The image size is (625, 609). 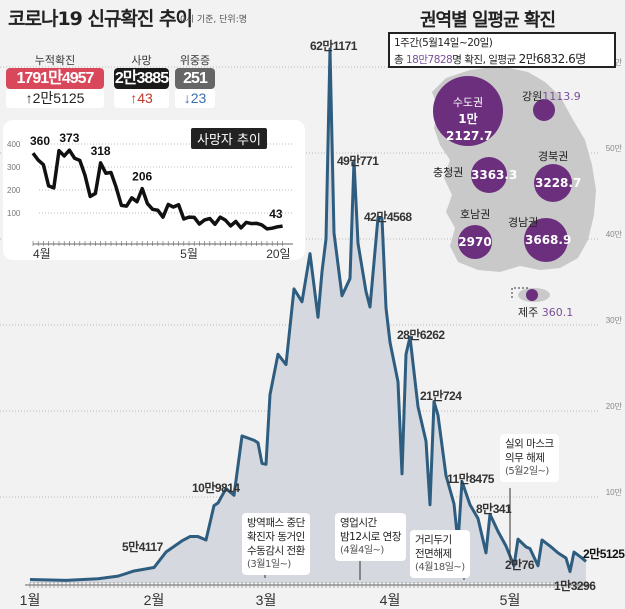 What do you see at coordinates (448, 172) in the screenshot?
I see `region-chungcheong-name: 충청권` at bounding box center [448, 172].